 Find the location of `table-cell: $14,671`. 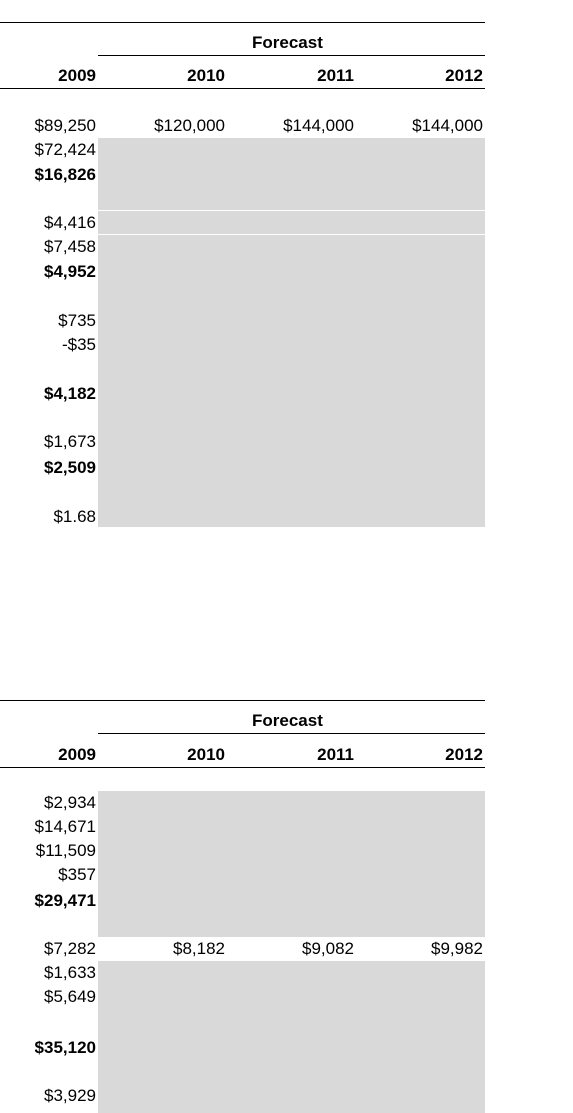

table-cell: $14,671 is located at coordinates (65, 826).